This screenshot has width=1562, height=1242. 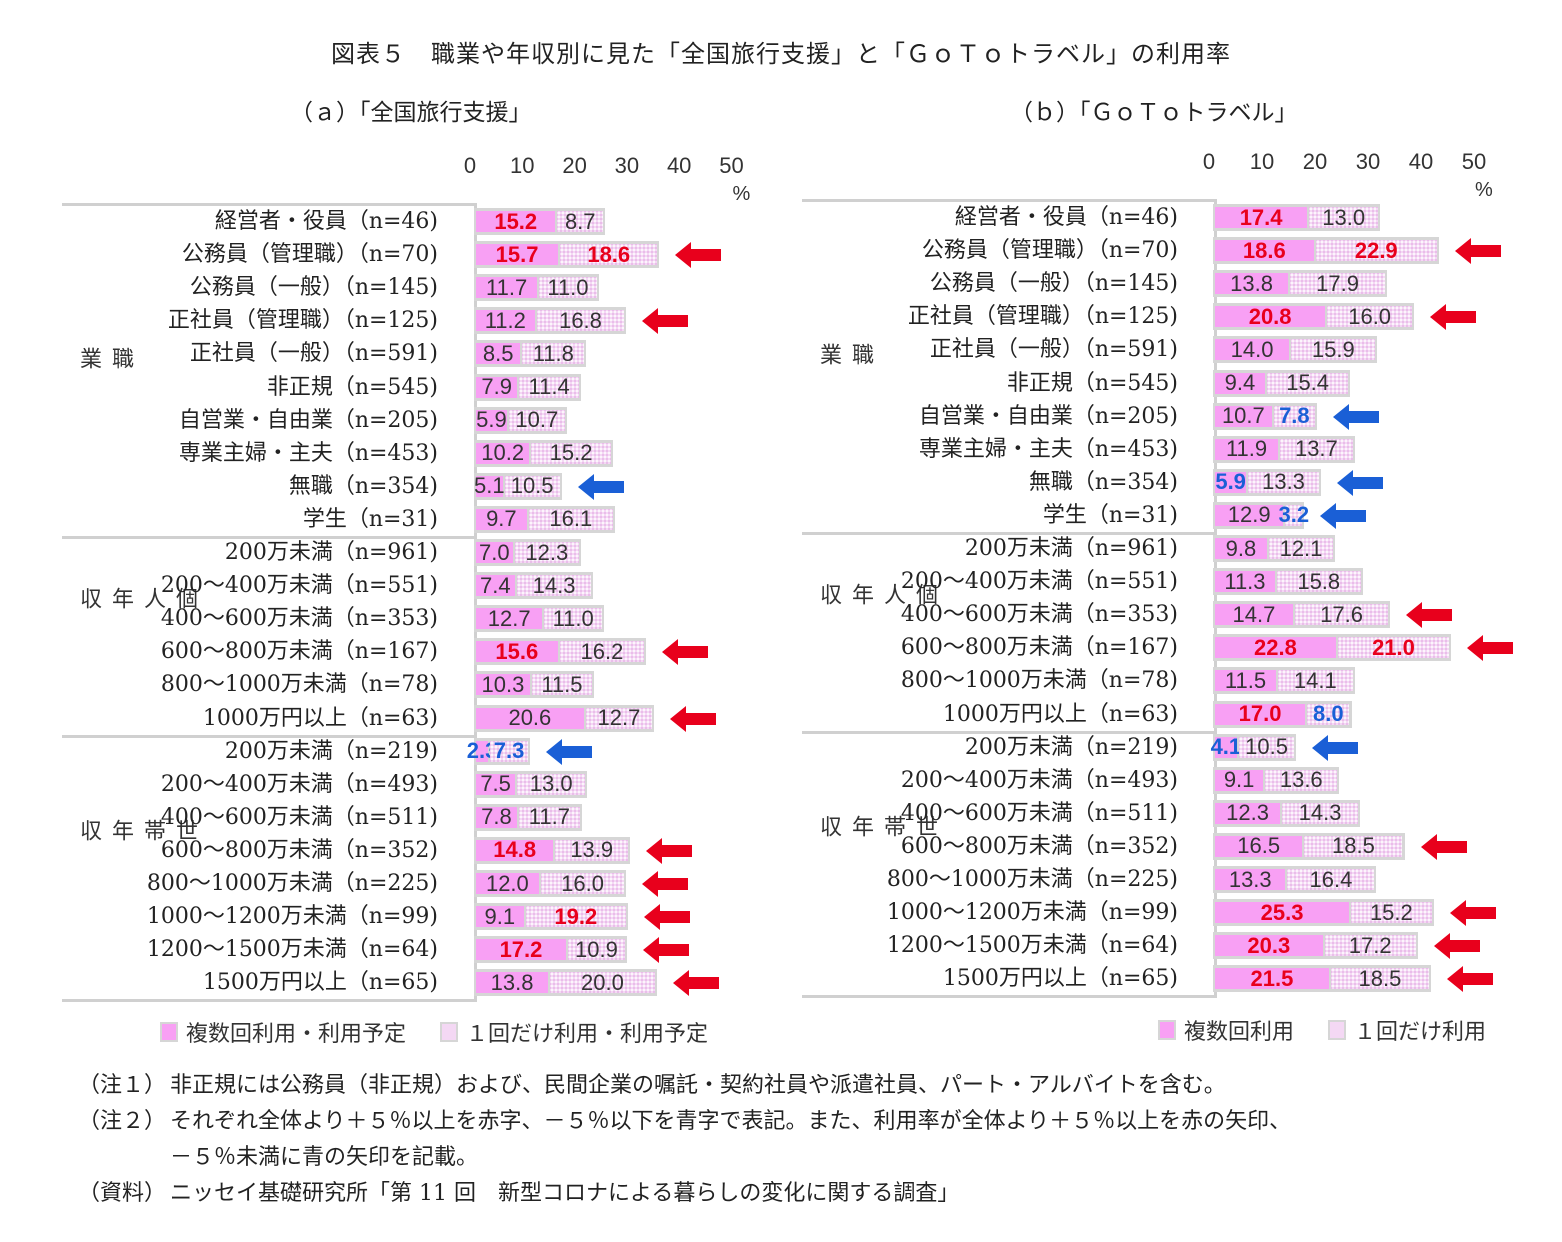 What do you see at coordinates (331, 751) in the screenshot?
I see `category-label: 200万未満（n=219)` at bounding box center [331, 751].